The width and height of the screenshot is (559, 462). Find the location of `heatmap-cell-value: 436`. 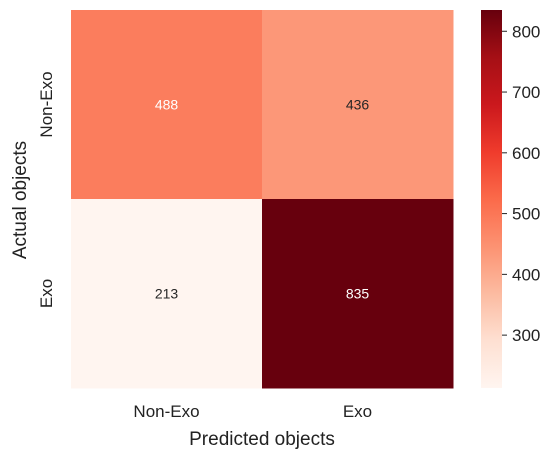

heatmap-cell-value: 436 is located at coordinates (358, 105).